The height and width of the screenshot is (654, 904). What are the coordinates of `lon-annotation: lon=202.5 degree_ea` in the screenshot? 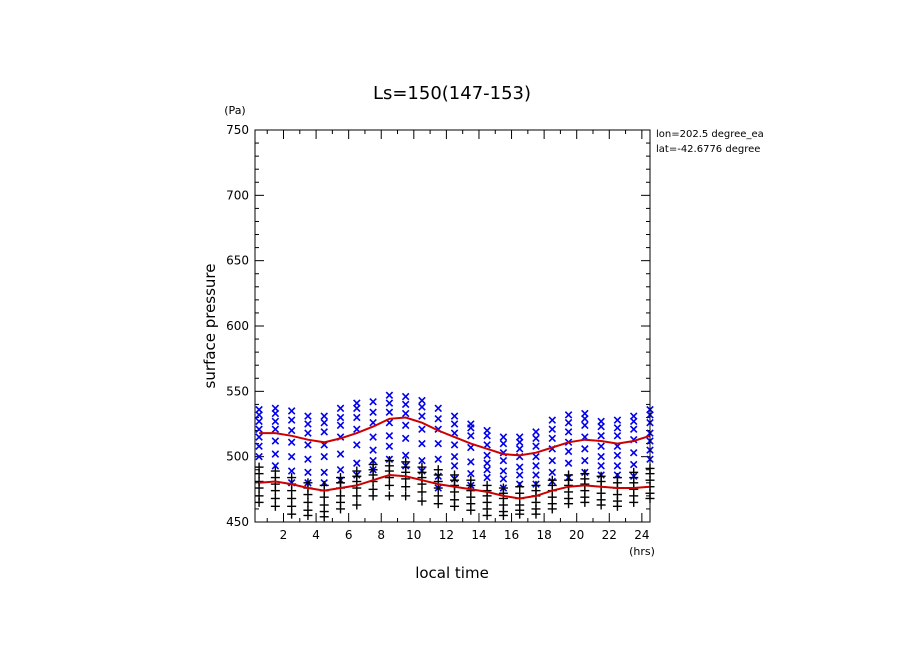 It's located at (710, 134).